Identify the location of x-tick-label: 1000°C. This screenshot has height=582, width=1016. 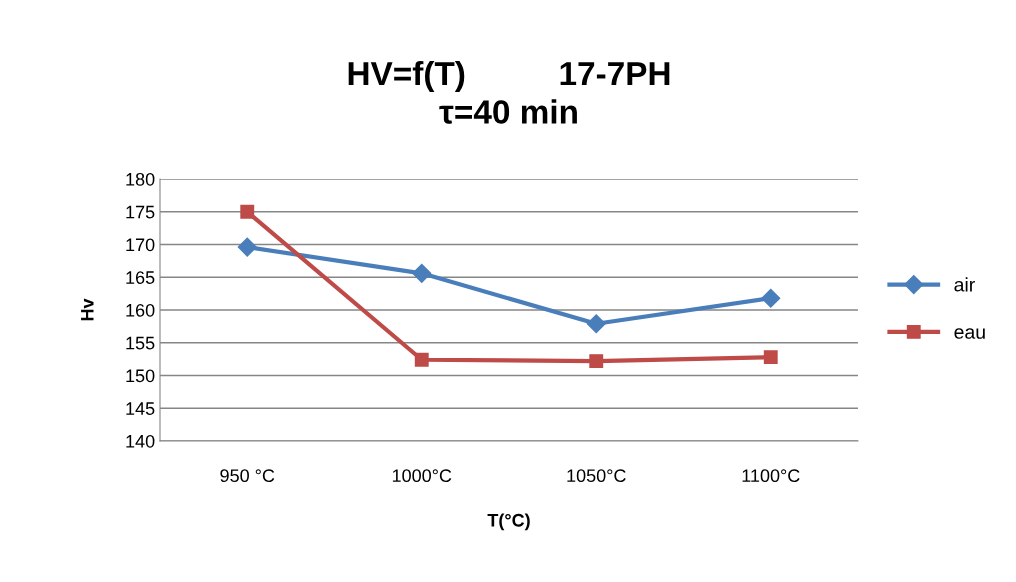
(422, 476).